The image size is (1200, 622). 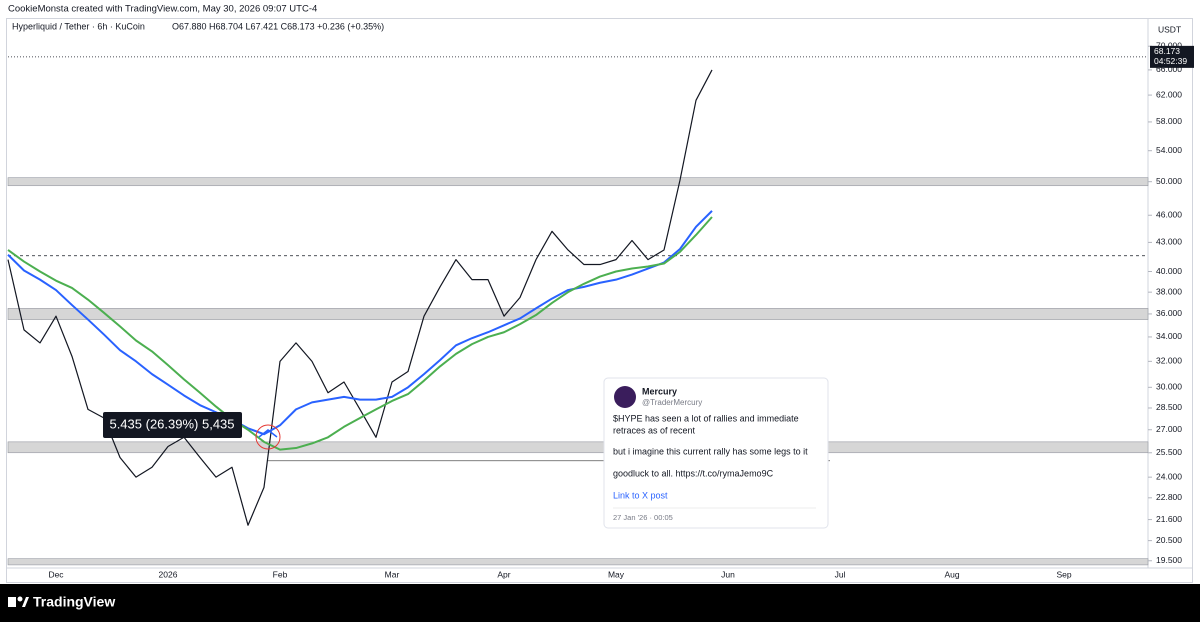 What do you see at coordinates (280, 574) in the screenshot?
I see `x-tick-label: Feb` at bounding box center [280, 574].